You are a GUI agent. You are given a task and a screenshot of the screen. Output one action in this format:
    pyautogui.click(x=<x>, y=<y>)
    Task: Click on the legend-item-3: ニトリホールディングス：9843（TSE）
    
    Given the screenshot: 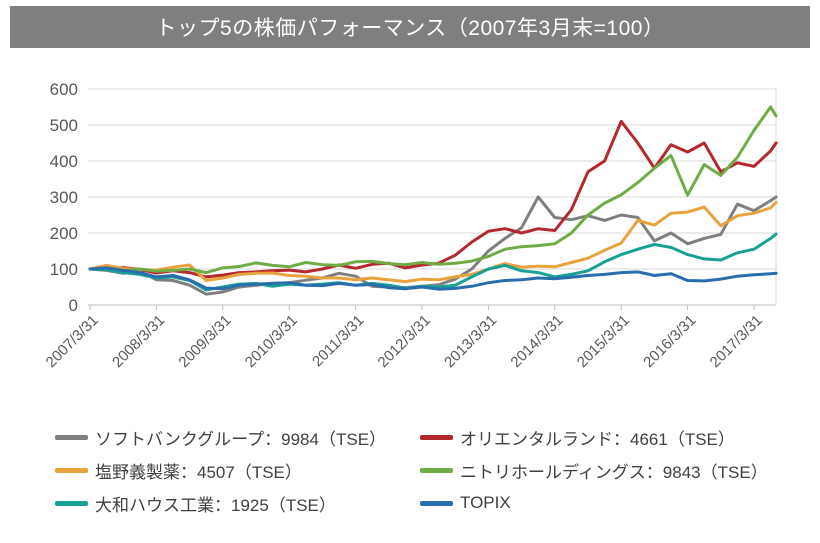 What is the action you would take?
    pyautogui.click(x=594, y=470)
    